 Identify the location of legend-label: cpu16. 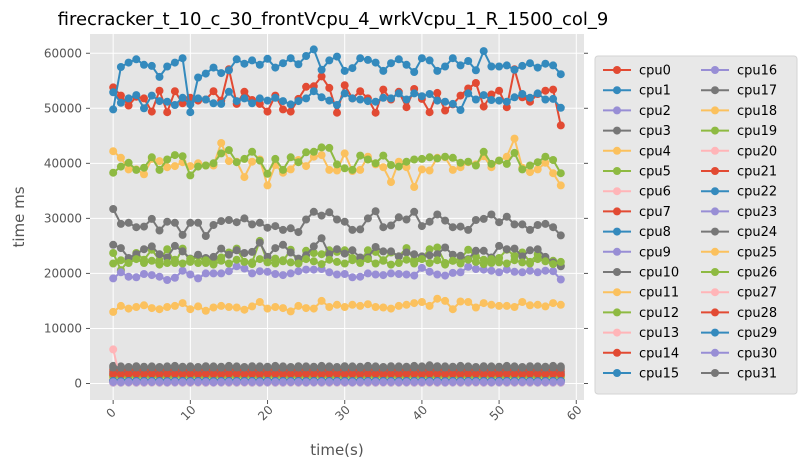
(757, 71).